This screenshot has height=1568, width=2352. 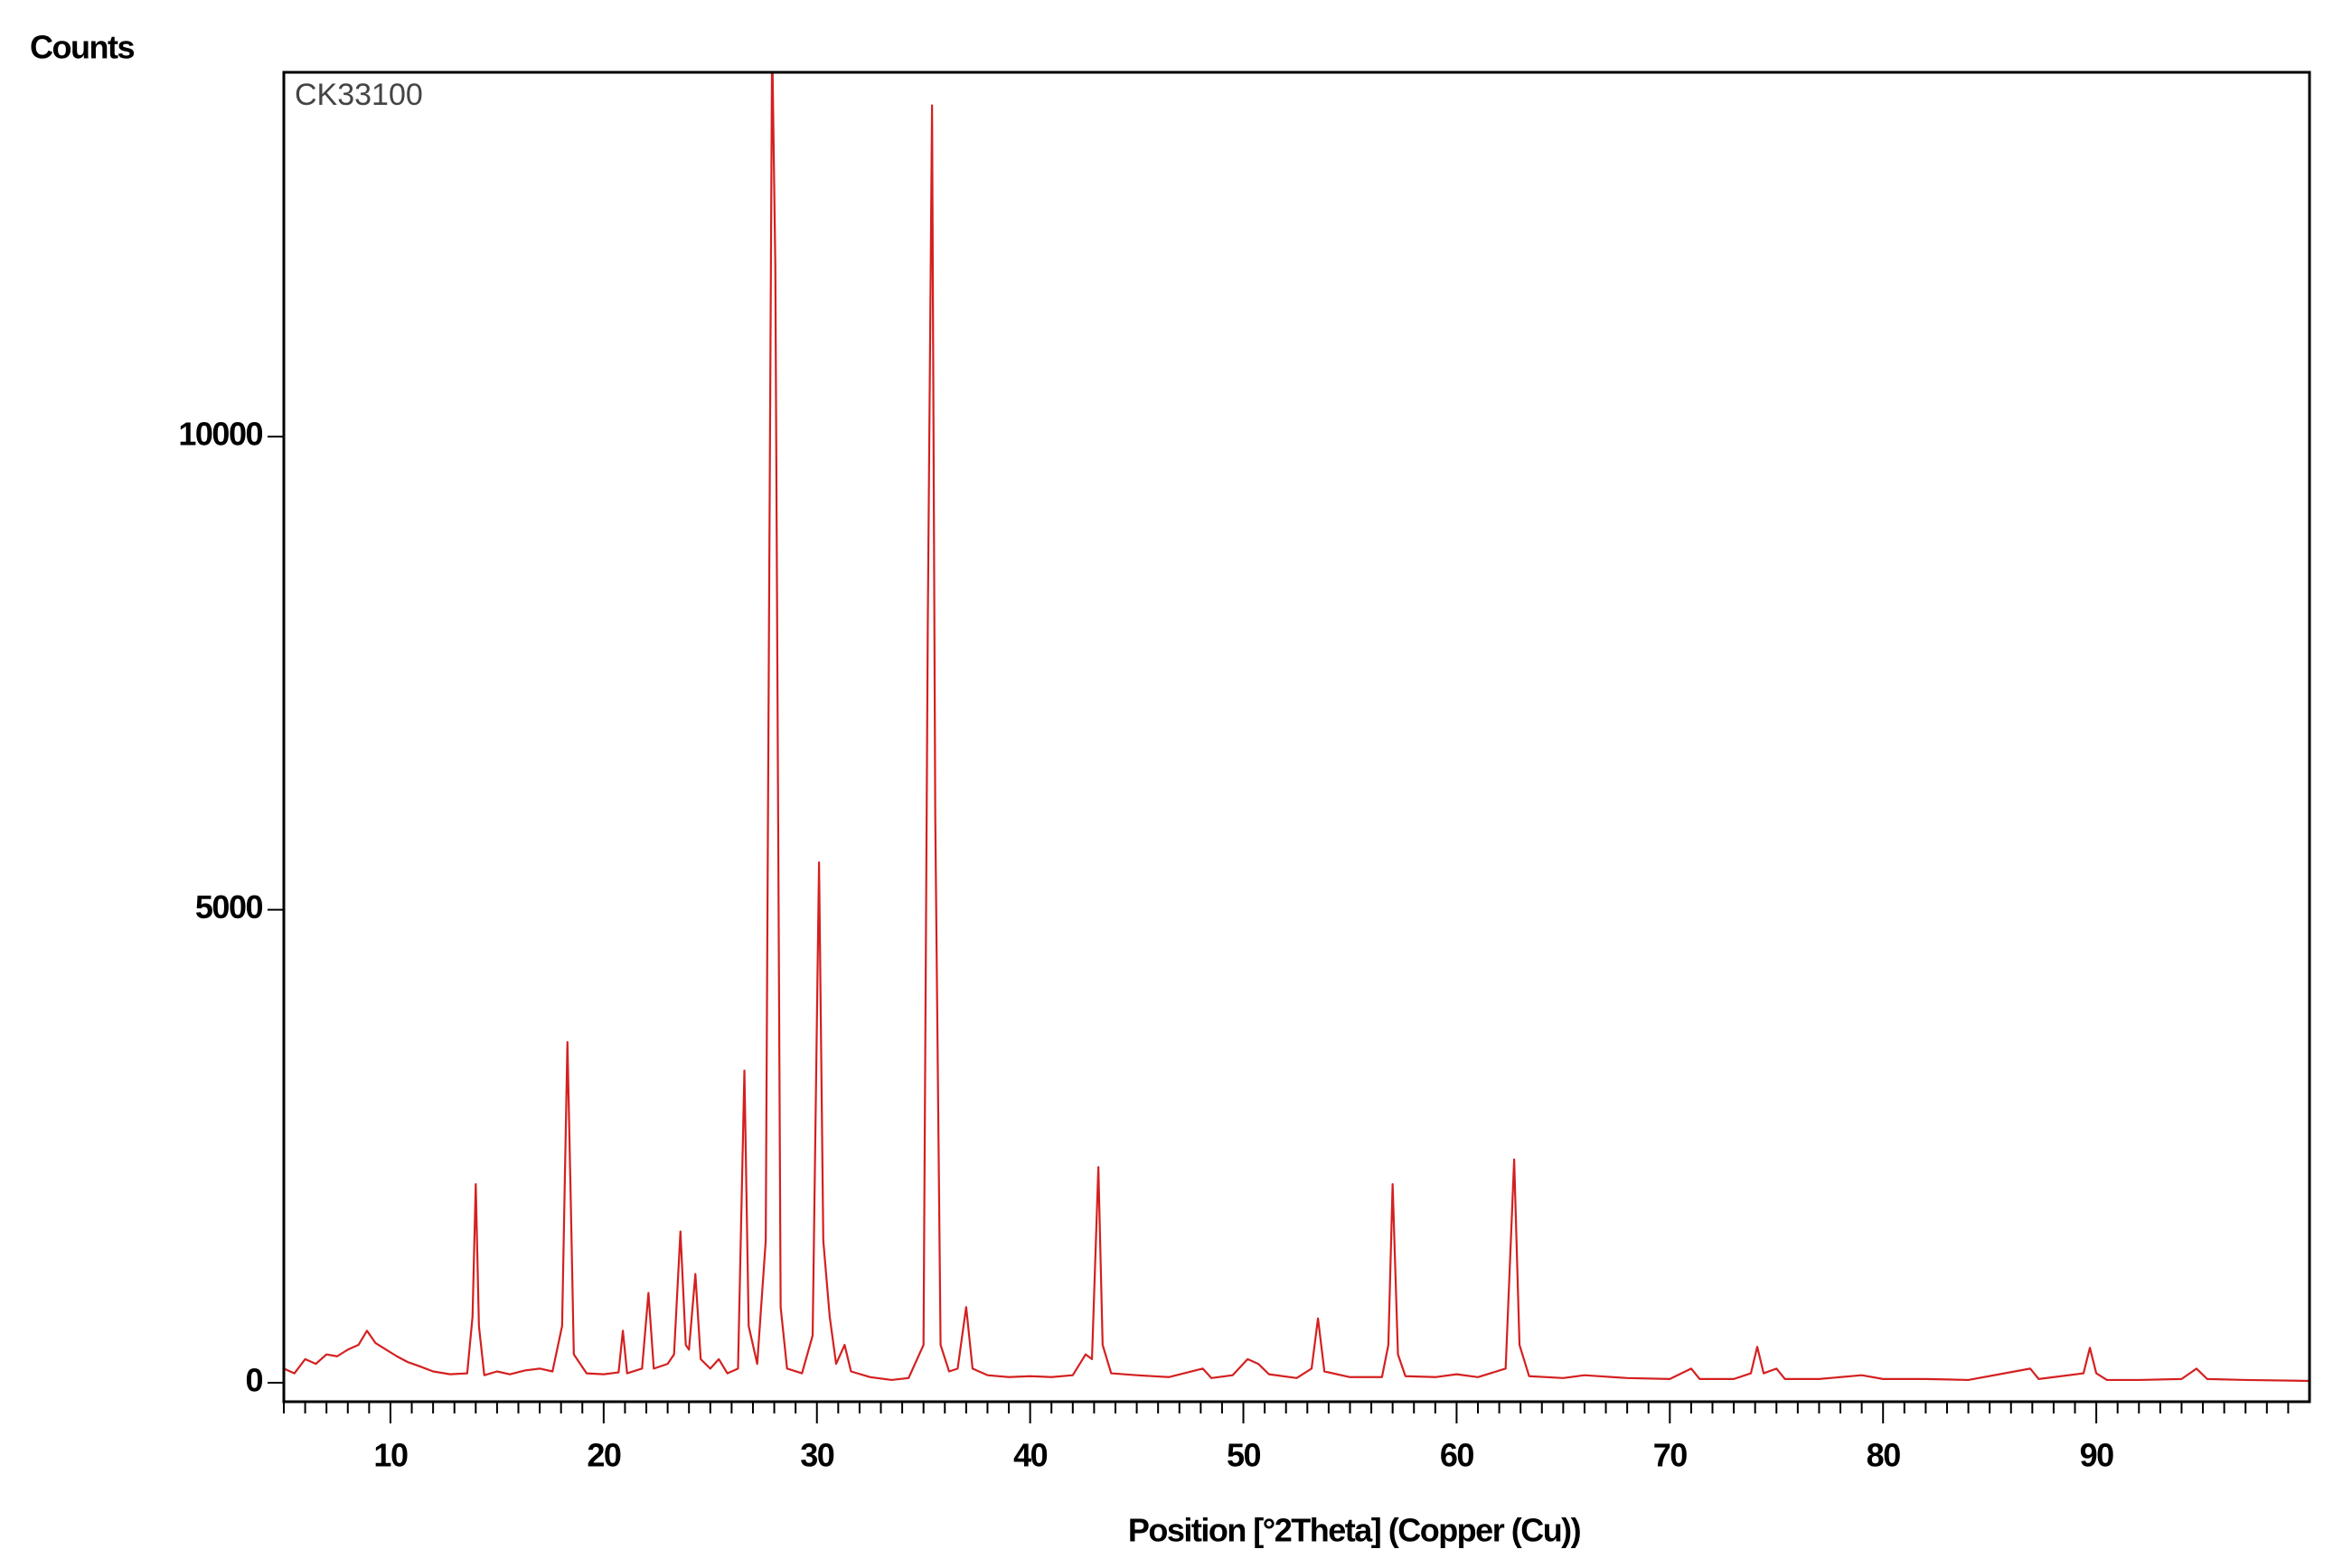 What do you see at coordinates (604, 1455) in the screenshot?
I see `x-tick-label: 20` at bounding box center [604, 1455].